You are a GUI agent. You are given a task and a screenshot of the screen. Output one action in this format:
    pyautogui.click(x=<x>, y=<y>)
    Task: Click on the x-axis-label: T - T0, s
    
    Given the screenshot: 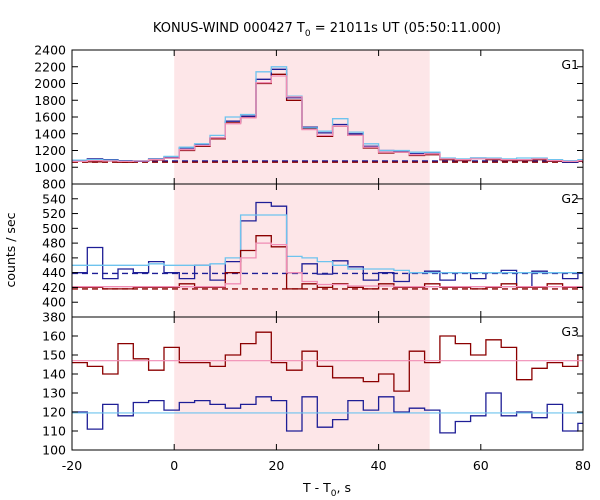 What is the action you would take?
    pyautogui.click(x=326, y=489)
    